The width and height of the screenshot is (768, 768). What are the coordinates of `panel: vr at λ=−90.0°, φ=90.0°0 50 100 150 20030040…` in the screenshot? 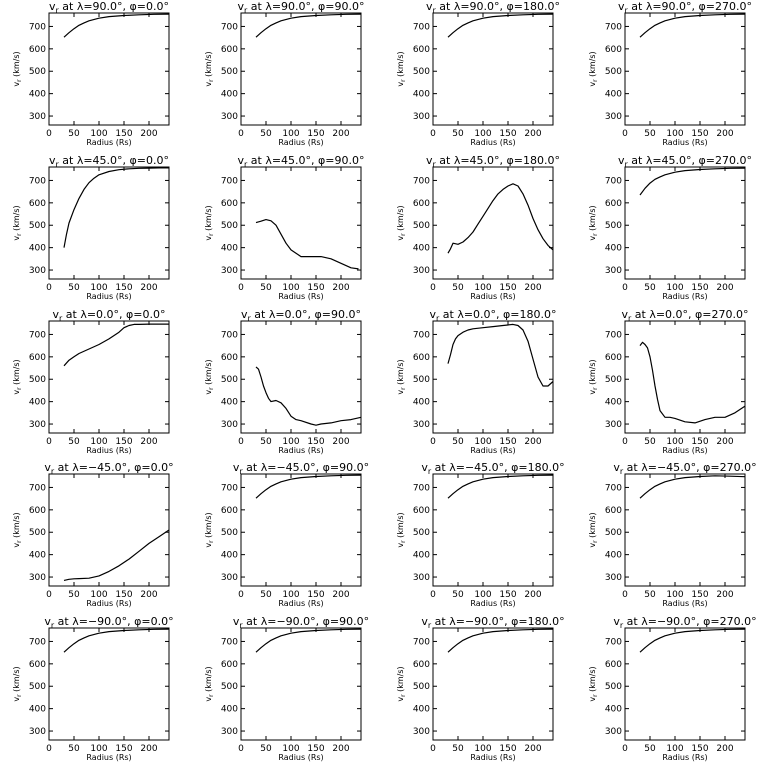 It's located at (286, 688).